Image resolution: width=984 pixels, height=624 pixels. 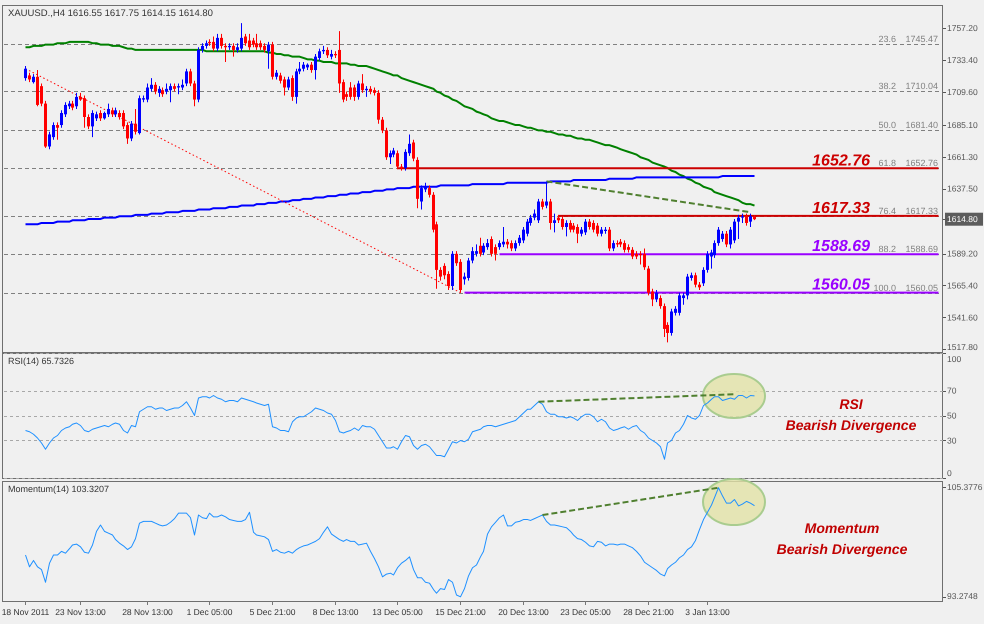 What do you see at coordinates (335, 612) in the screenshot?
I see `x-tick-label: 8 Dec 13:00` at bounding box center [335, 612].